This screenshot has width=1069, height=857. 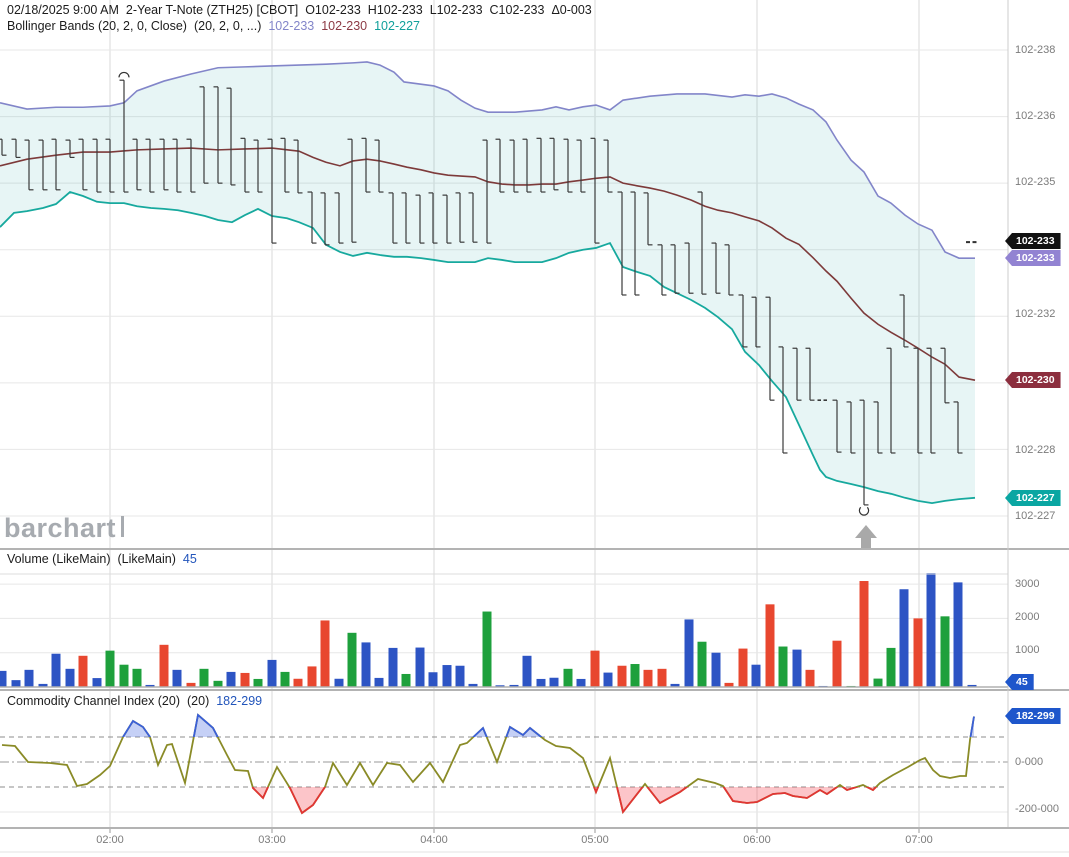 What do you see at coordinates (124, 74) in the screenshot?
I see `arc-marker-top` at bounding box center [124, 74].